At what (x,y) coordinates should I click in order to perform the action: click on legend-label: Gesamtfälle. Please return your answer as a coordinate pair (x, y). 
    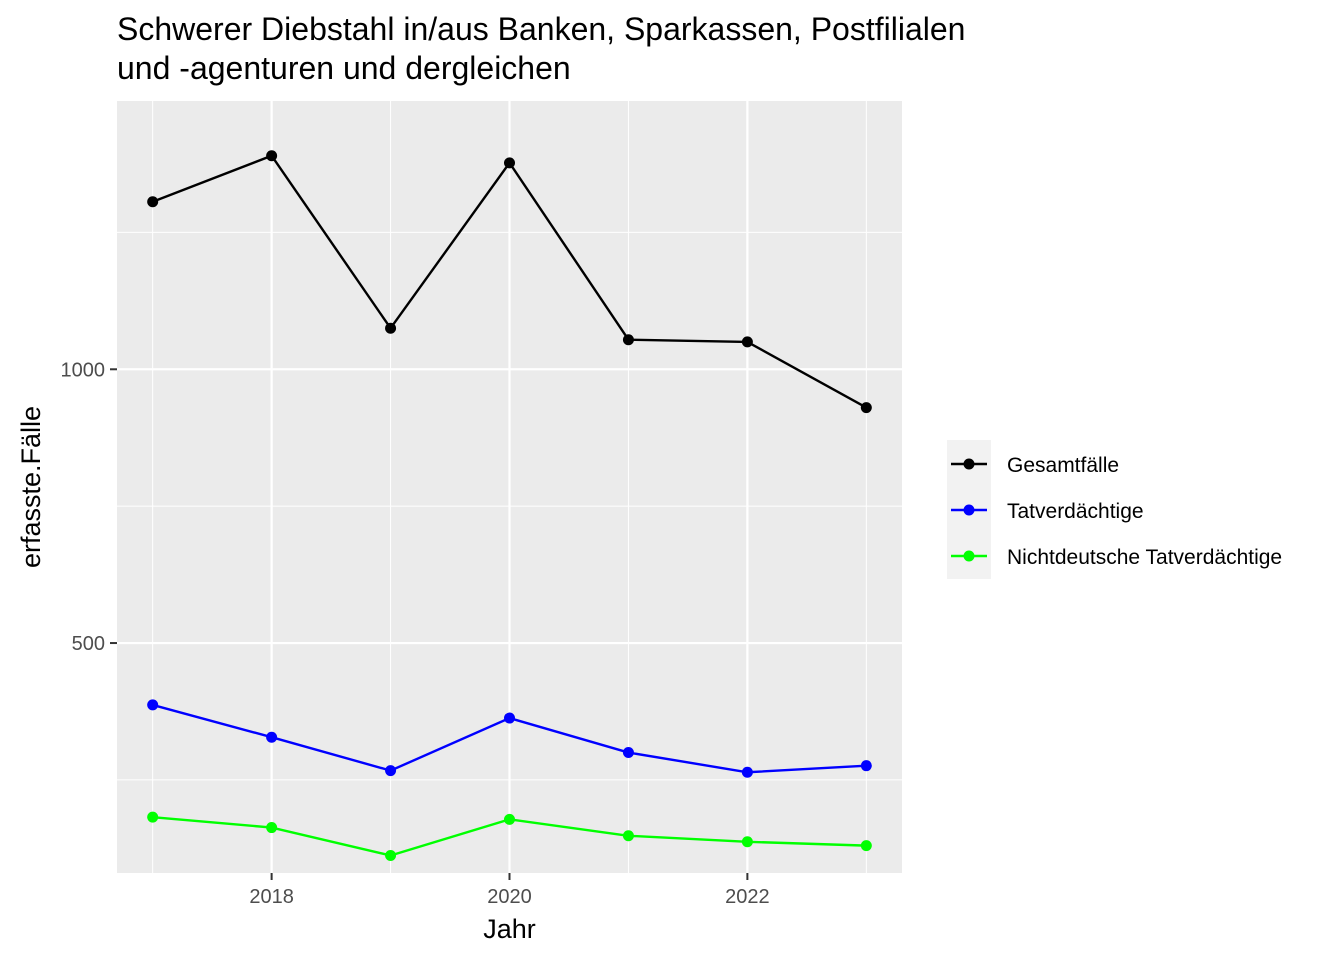
    Looking at the image, I should click on (1063, 465).